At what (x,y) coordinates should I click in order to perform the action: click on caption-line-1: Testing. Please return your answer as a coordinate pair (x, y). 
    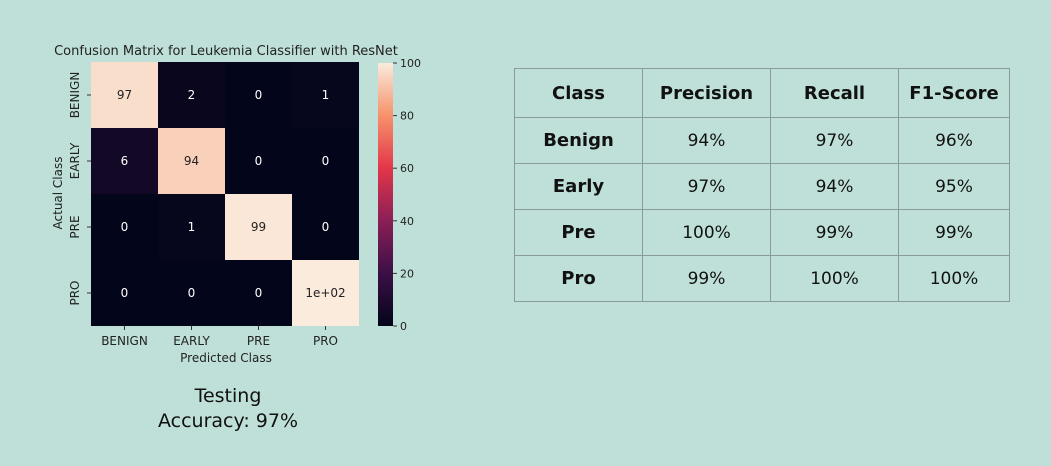
    Looking at the image, I should click on (228, 396).